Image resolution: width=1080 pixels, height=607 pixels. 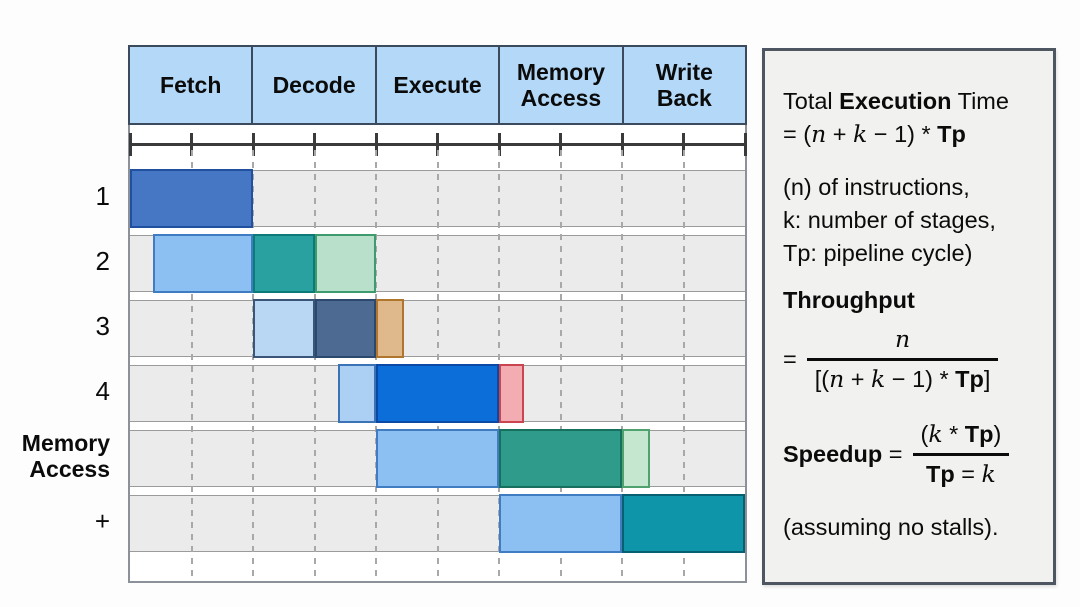 What do you see at coordinates (822, 379) in the screenshot?
I see `formula-token: [(` at bounding box center [822, 379].